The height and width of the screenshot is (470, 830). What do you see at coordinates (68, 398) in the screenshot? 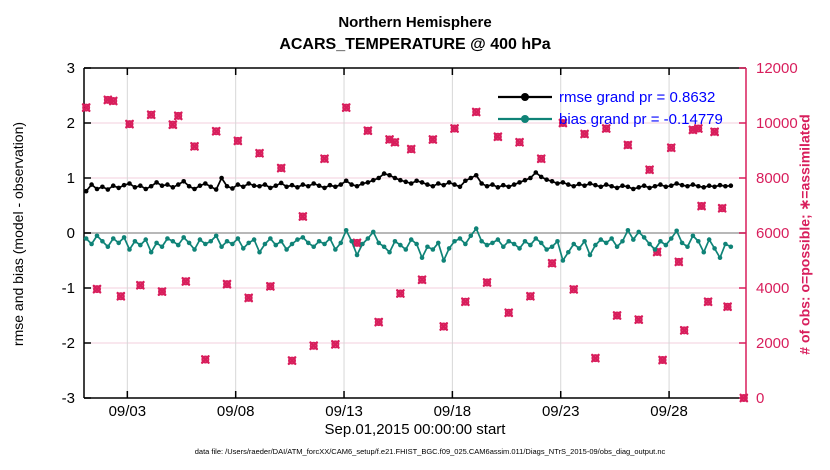
I see `left-y-tick-label: -3` at bounding box center [68, 398].